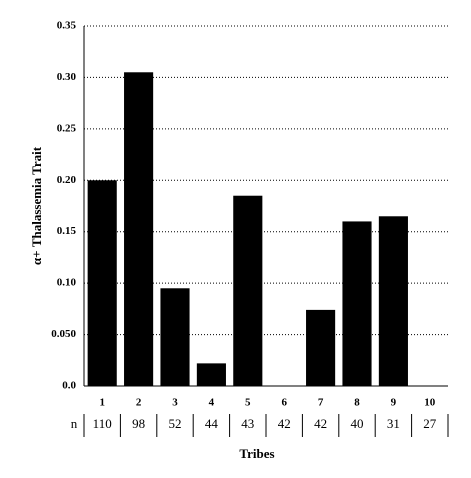 The width and height of the screenshot is (471, 478). Describe the element at coordinates (321, 403) in the screenshot. I see `x-tick-label: 7` at that location.